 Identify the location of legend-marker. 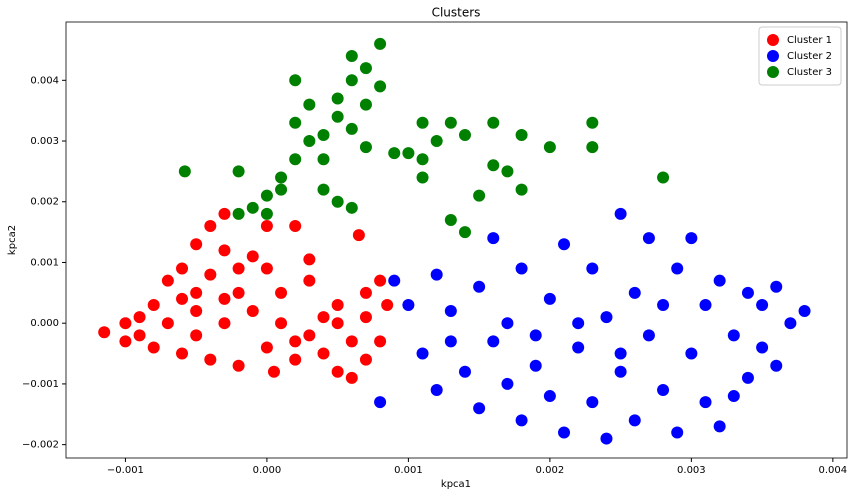
(773, 56).